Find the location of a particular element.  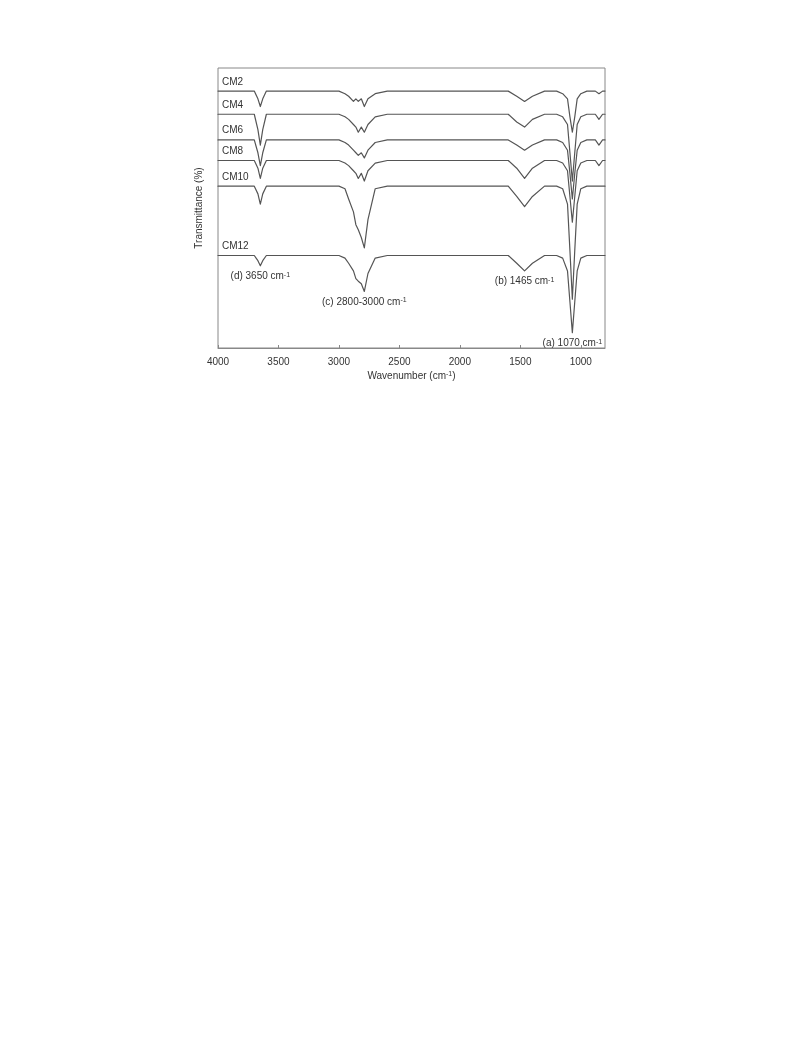

series-label: CM6 is located at coordinates (233, 130).